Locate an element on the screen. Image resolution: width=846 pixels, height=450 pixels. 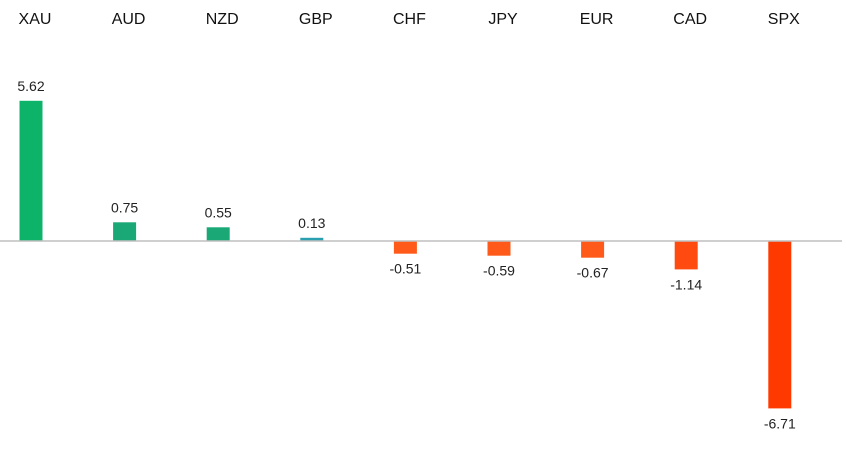
bar-cad is located at coordinates (686, 255).